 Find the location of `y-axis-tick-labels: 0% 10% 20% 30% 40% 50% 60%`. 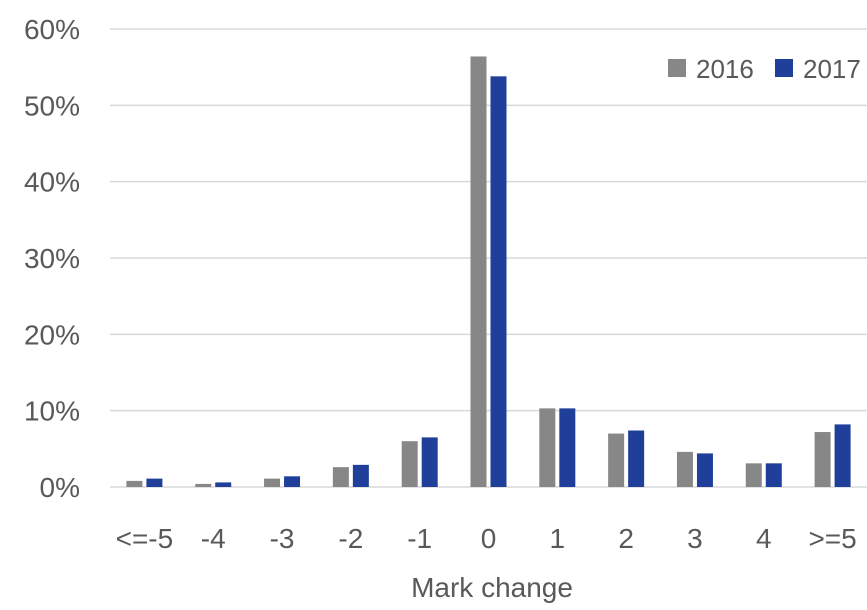

y-axis-tick-labels: 0% 10% 20% 30% 40% 50% 60% is located at coordinates (52, 258).